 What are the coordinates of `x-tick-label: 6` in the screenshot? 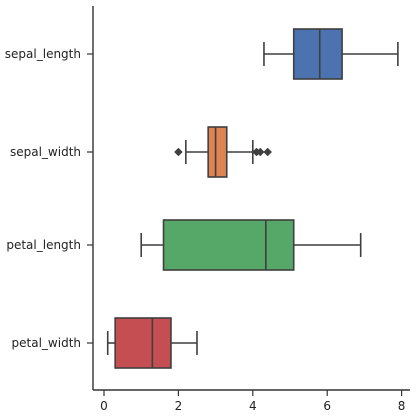 It's located at (327, 406).